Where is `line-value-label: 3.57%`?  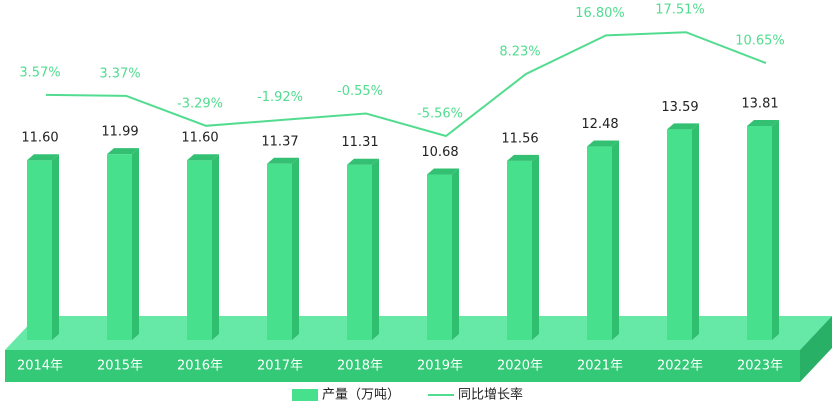 line-value-label: 3.57% is located at coordinates (39, 72).